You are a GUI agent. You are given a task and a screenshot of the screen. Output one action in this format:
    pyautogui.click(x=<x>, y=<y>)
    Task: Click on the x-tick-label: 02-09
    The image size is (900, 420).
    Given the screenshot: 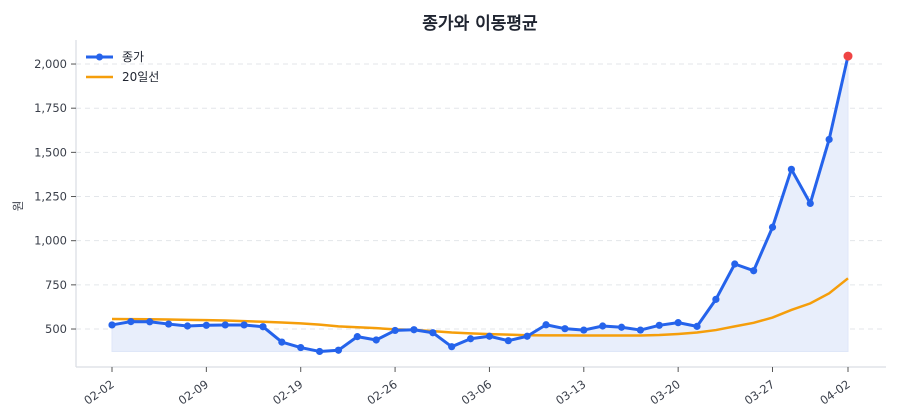 What is the action you would take?
    pyautogui.click(x=193, y=392)
    